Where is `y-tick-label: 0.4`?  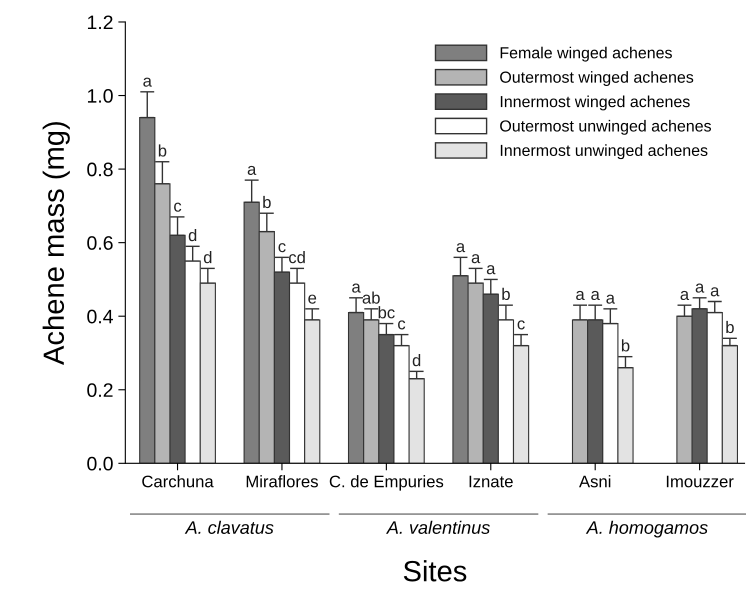
y-tick-label: 0.4 is located at coordinates (100, 317).